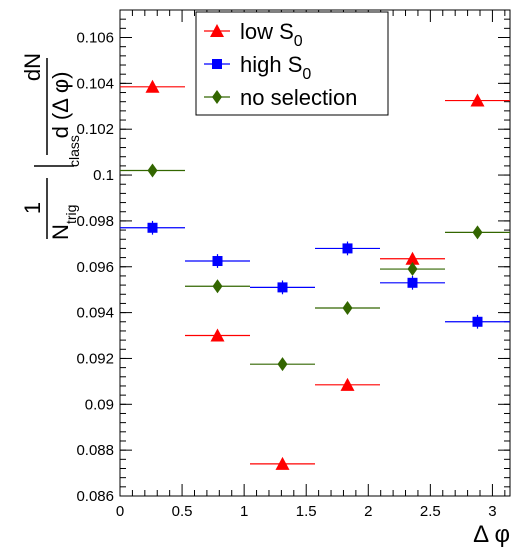  Describe the element at coordinates (95, 83) in the screenshot. I see `y-tick-label: 0.104` at that location.